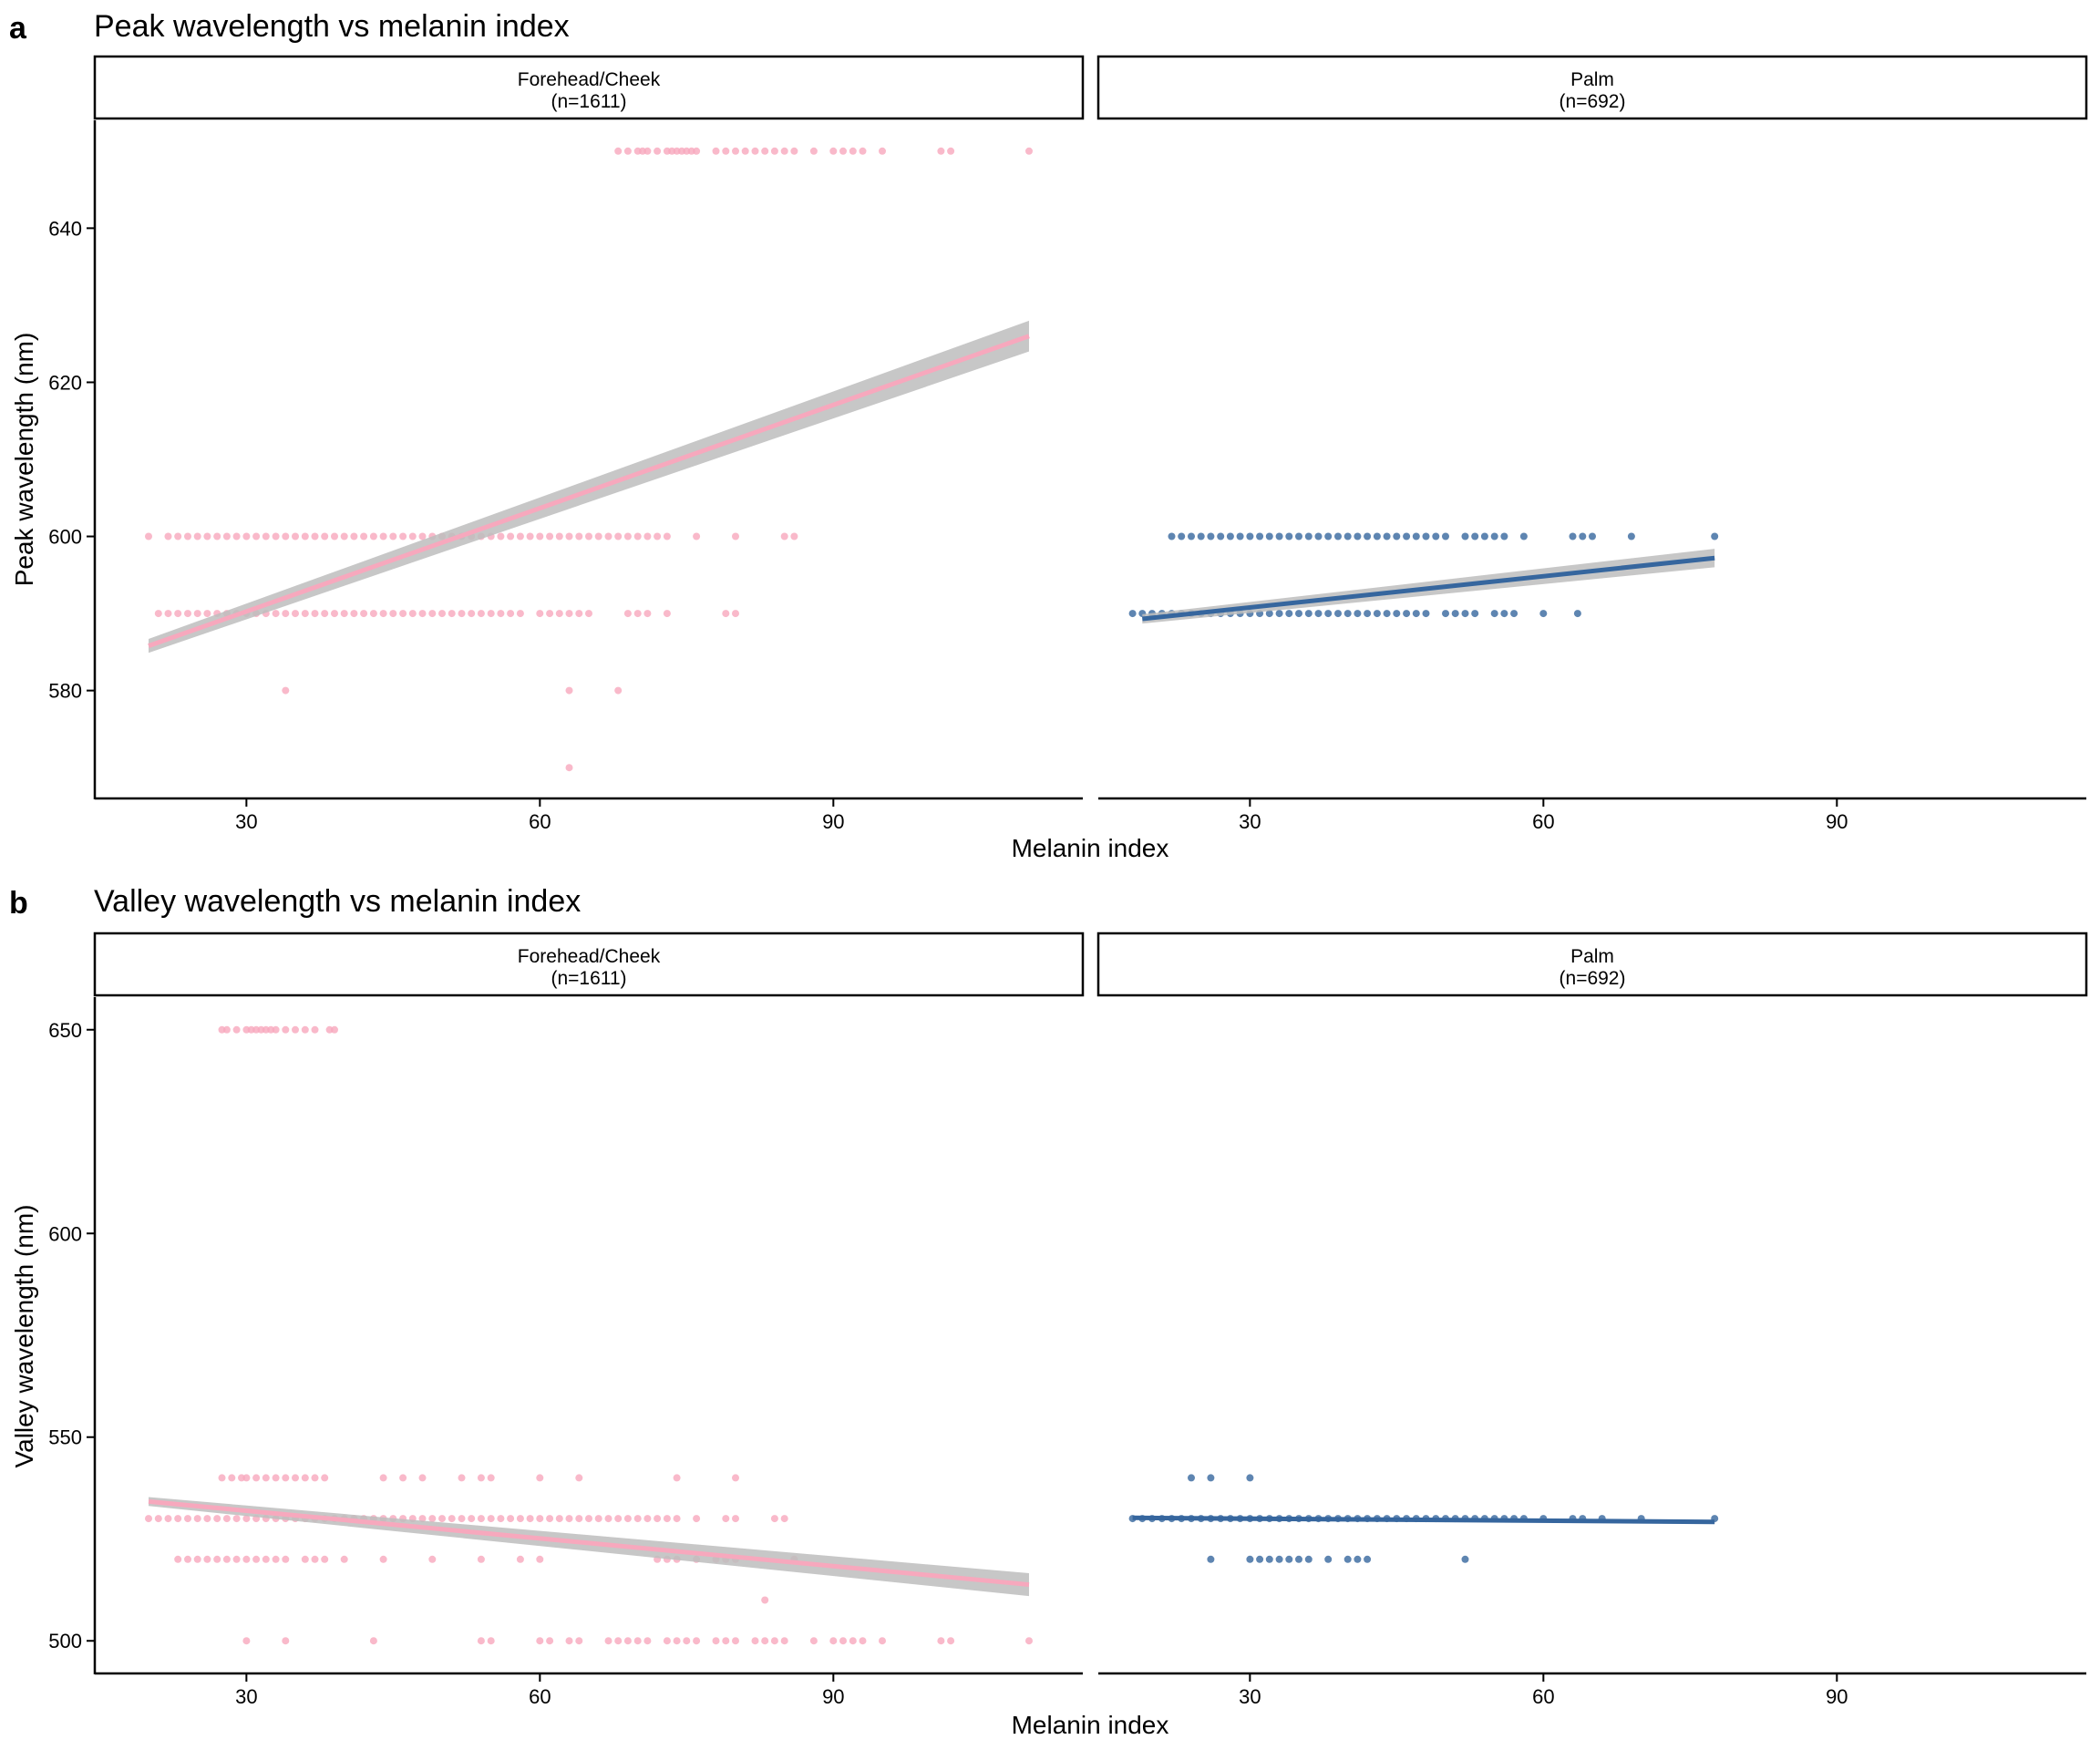 Image resolution: width=2100 pixels, height=1750 pixels. Describe the element at coordinates (1837, 1697) in the screenshot. I see `x-tick-label-b-1-2: 90` at that location.